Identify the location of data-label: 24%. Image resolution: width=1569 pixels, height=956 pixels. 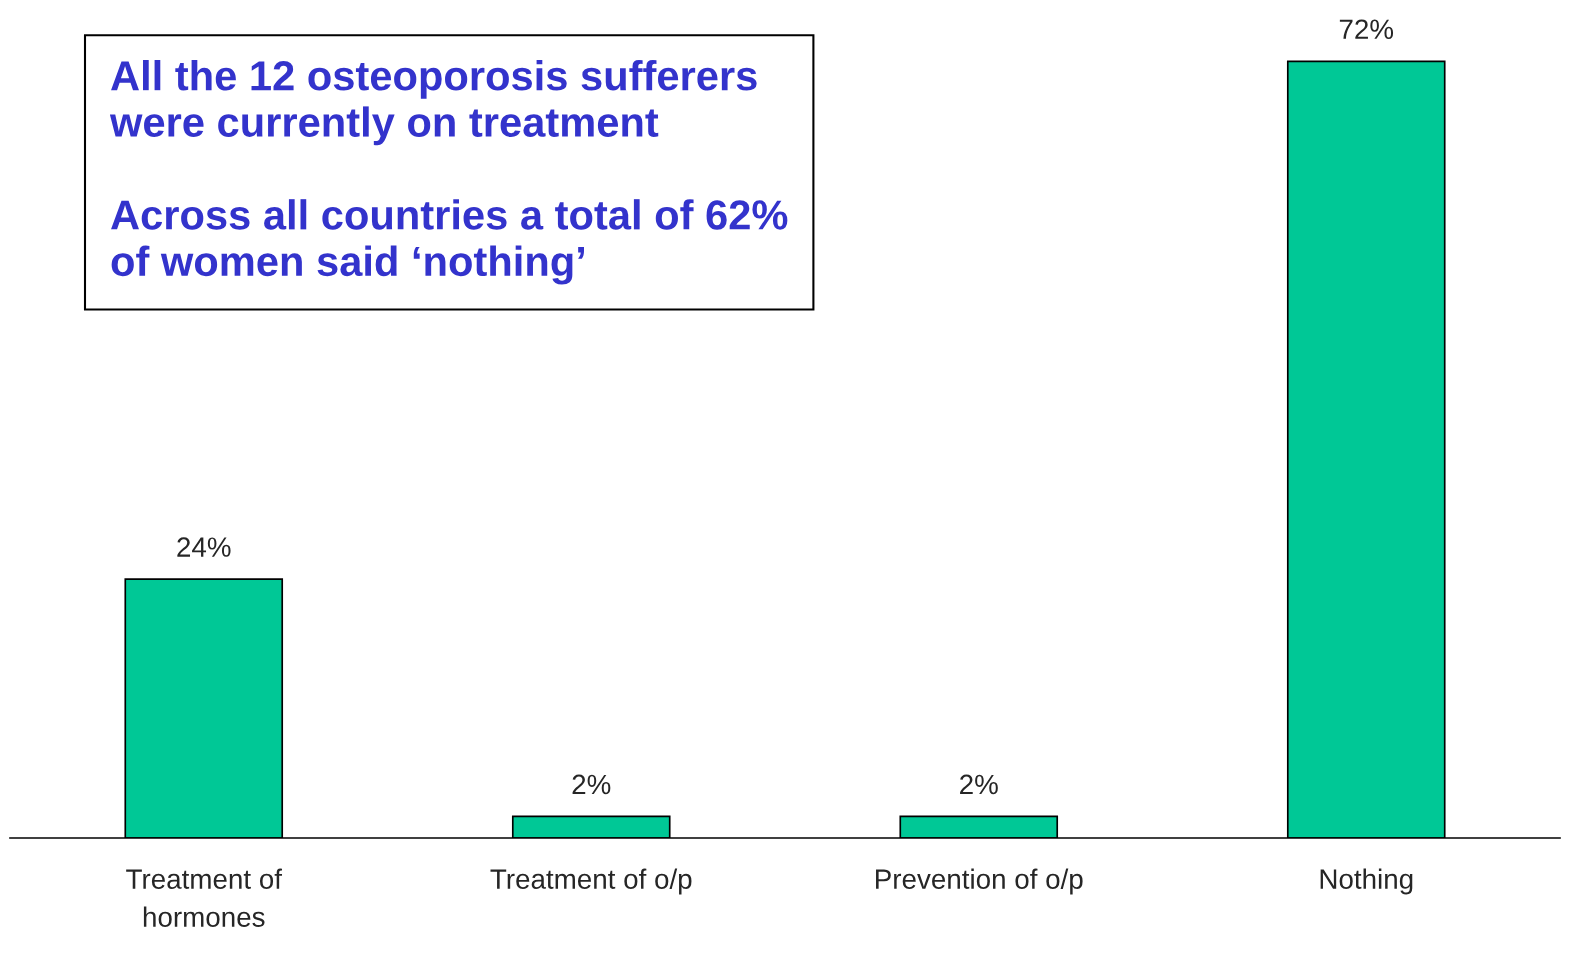
(204, 547).